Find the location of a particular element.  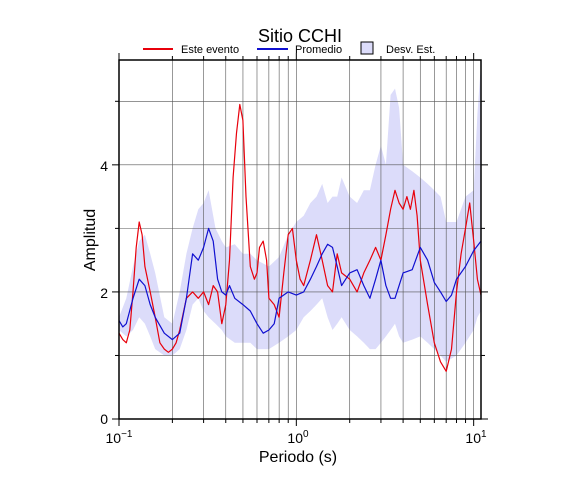

y-tick-label: 4 is located at coordinates (104, 166).